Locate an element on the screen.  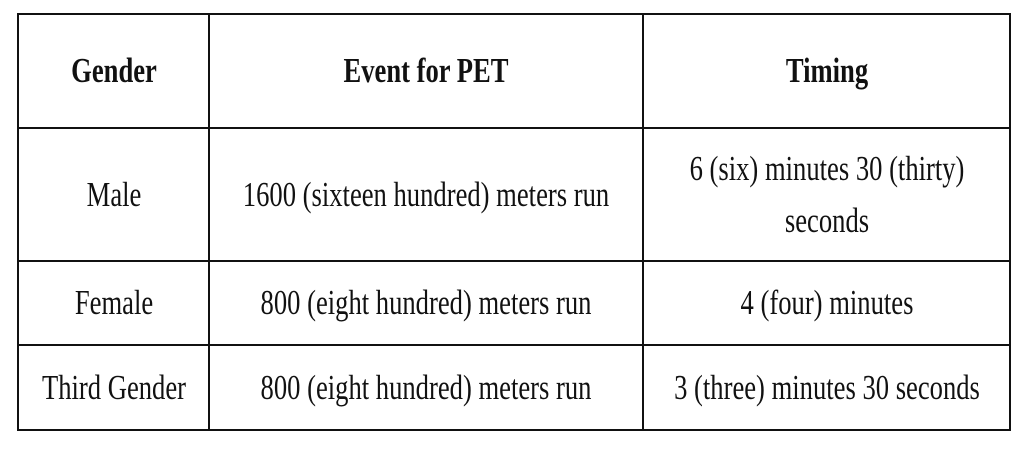
cell-text: 4 (four) minutes is located at coordinates (826, 302).